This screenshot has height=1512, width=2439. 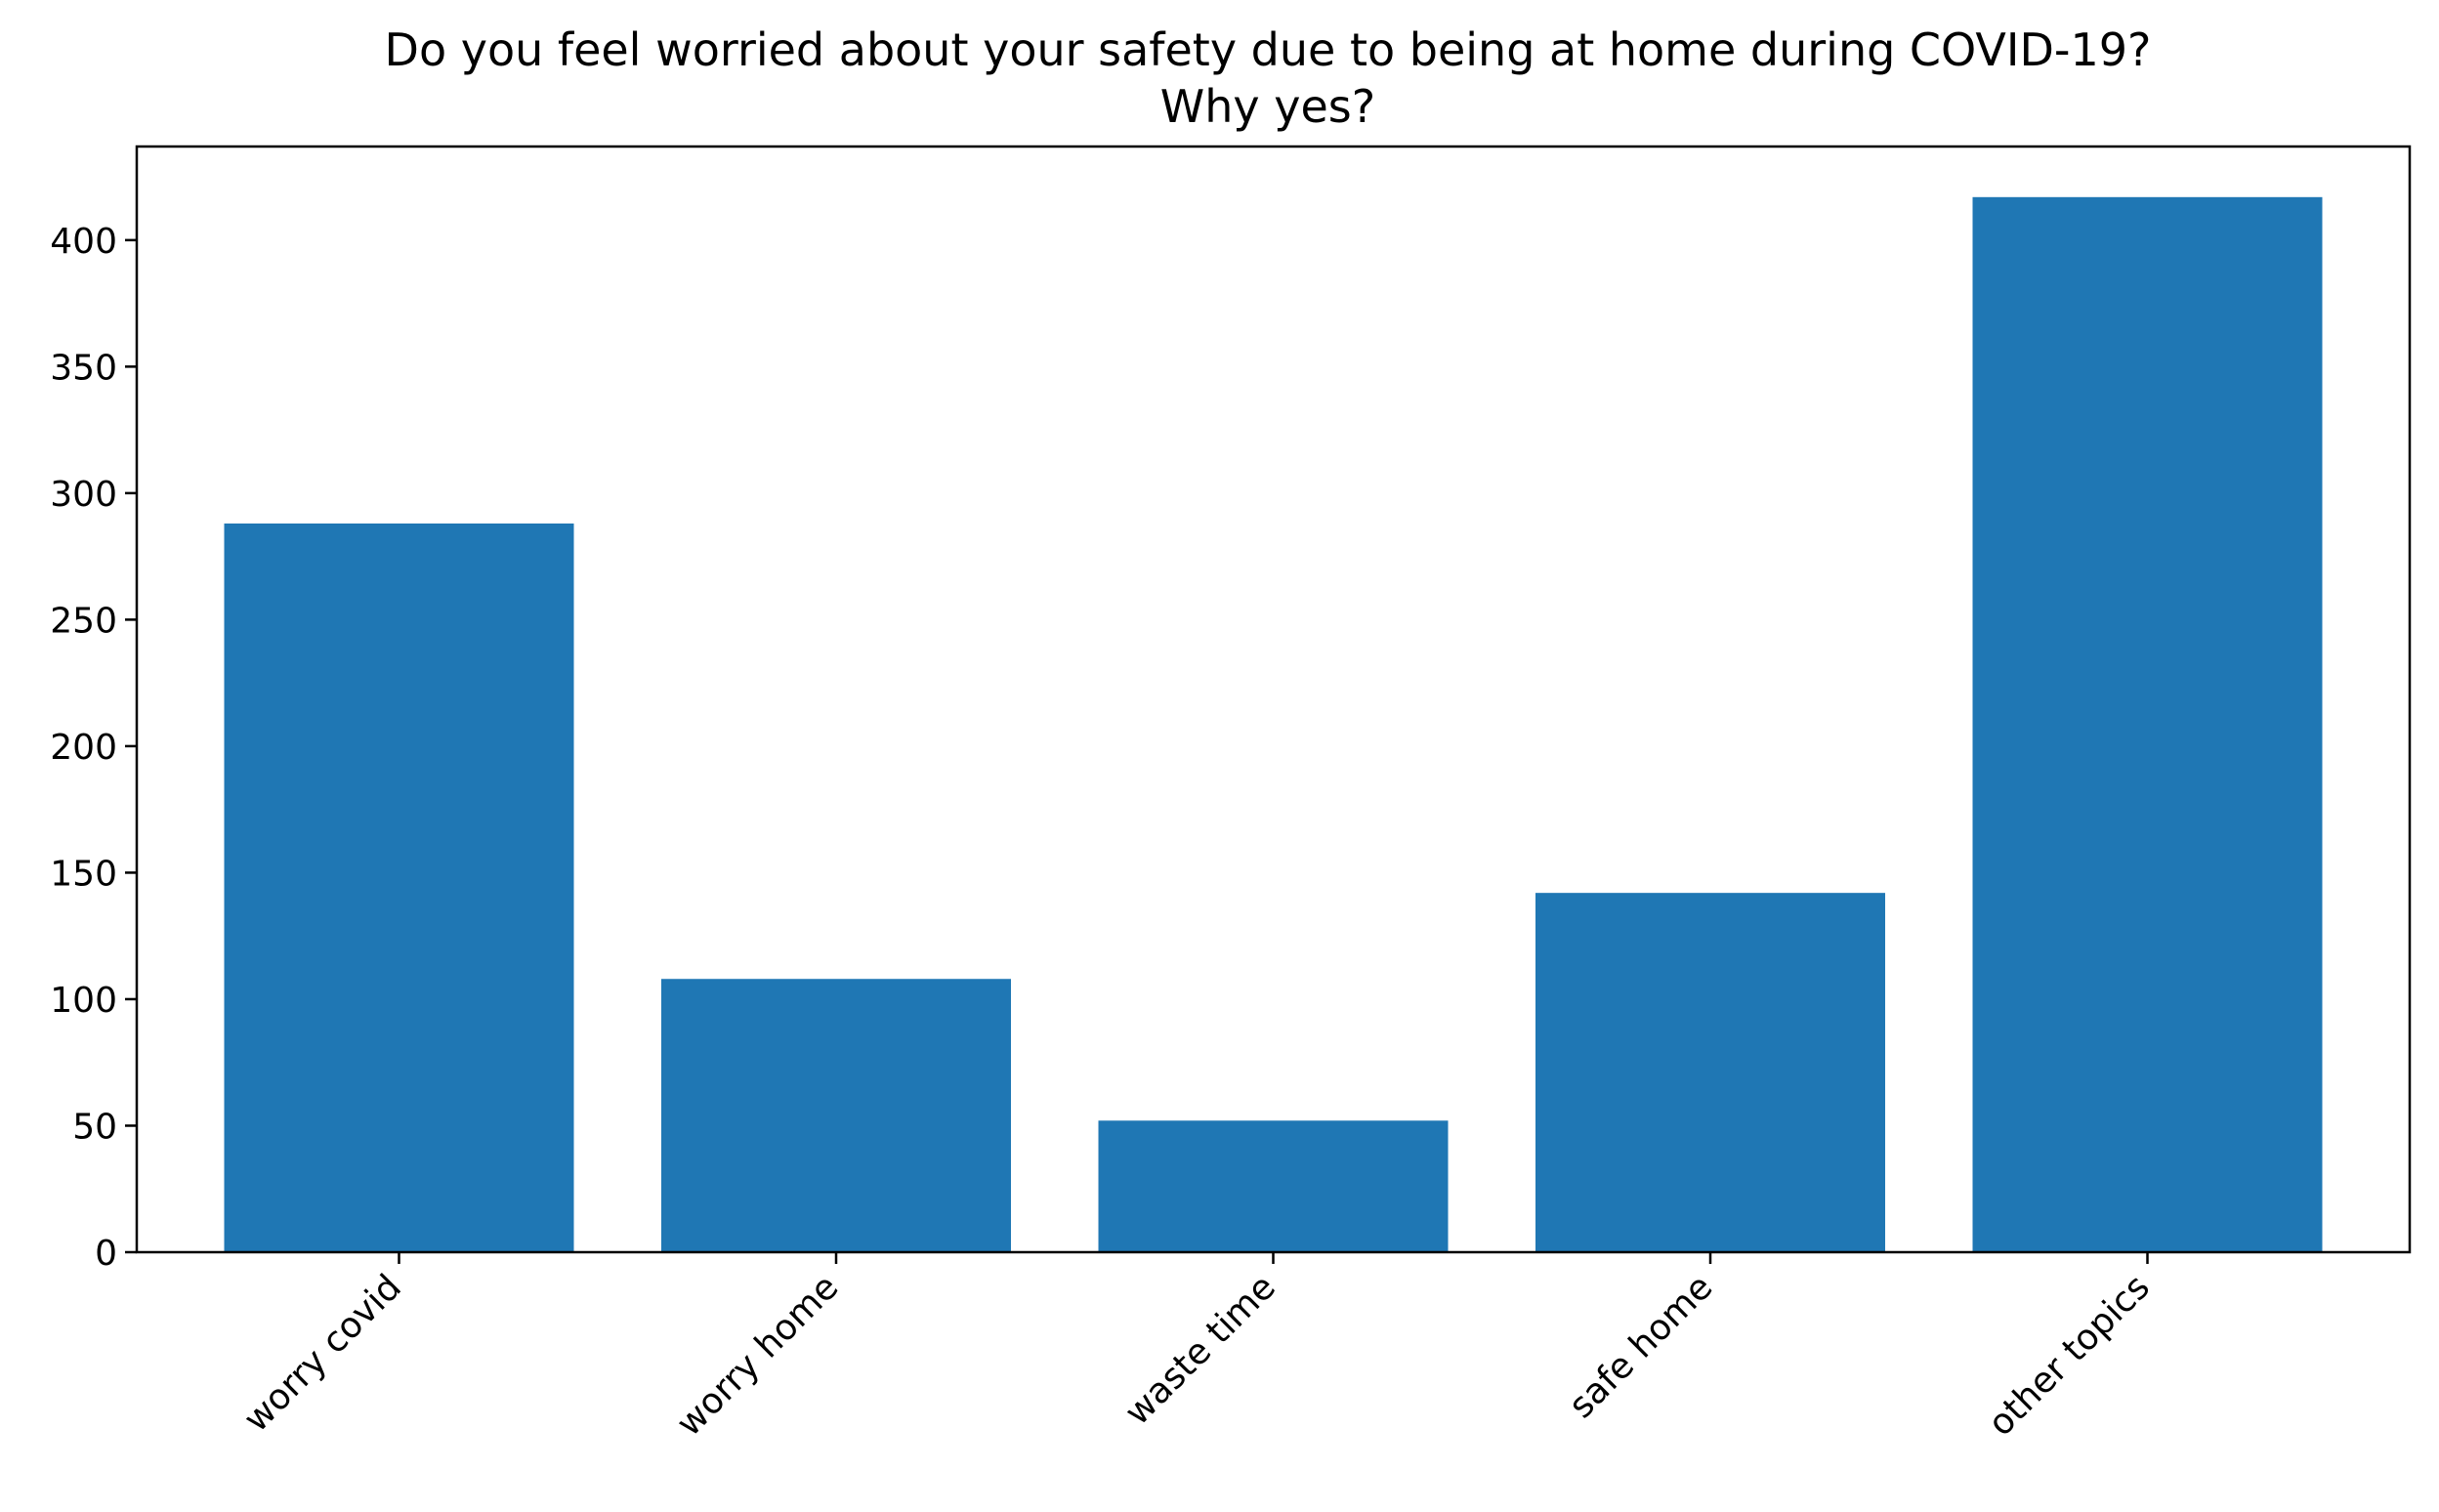 I want to click on chart-subtitle: Why yes?, so click(x=1267, y=106).